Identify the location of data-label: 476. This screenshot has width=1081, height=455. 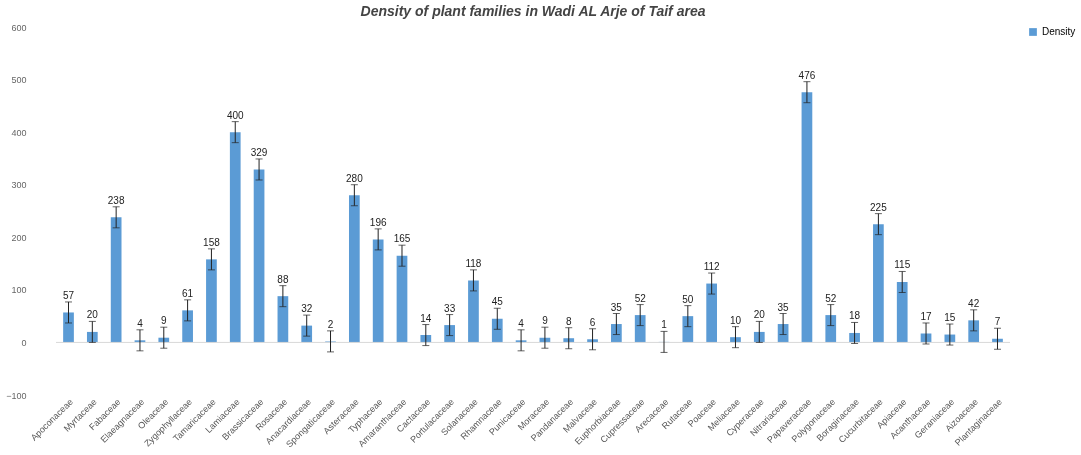
(807, 75).